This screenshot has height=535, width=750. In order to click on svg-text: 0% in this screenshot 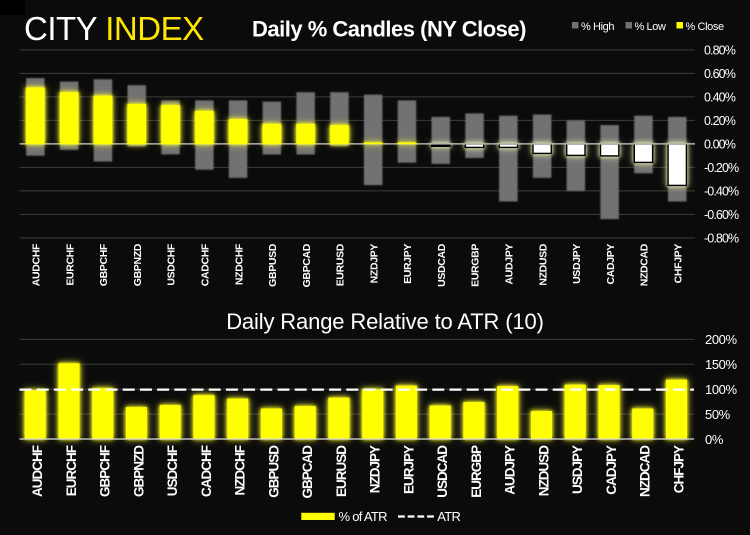, I will do `click(714, 439)`.